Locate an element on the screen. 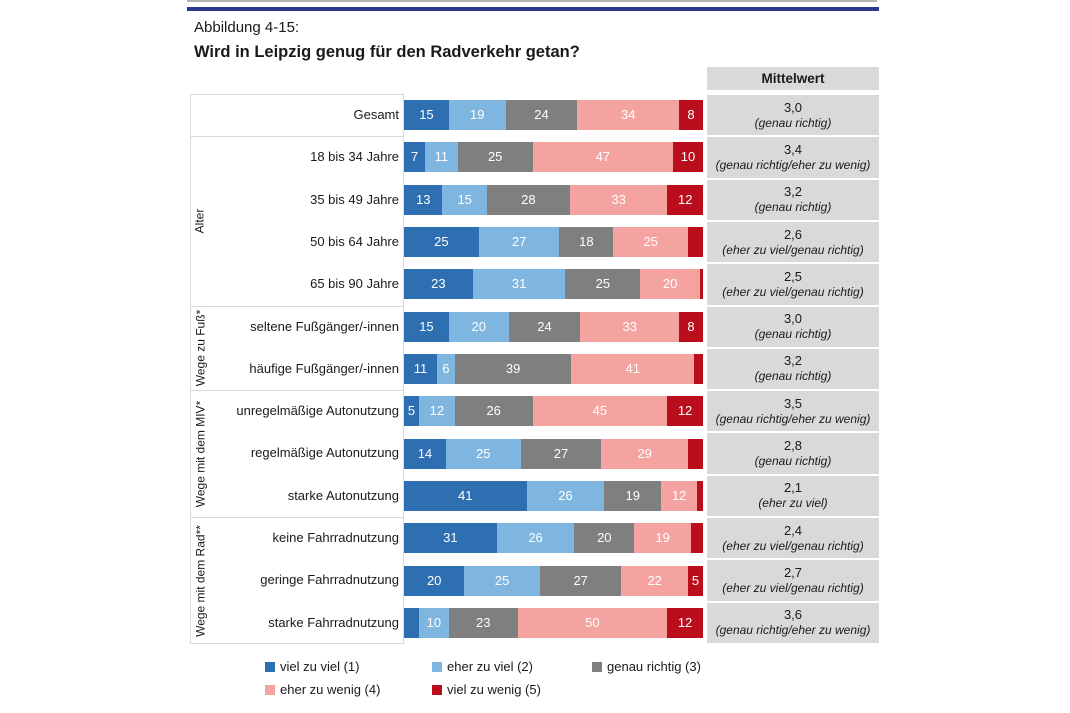  legend-label: viel zu viel (1) is located at coordinates (320, 666).